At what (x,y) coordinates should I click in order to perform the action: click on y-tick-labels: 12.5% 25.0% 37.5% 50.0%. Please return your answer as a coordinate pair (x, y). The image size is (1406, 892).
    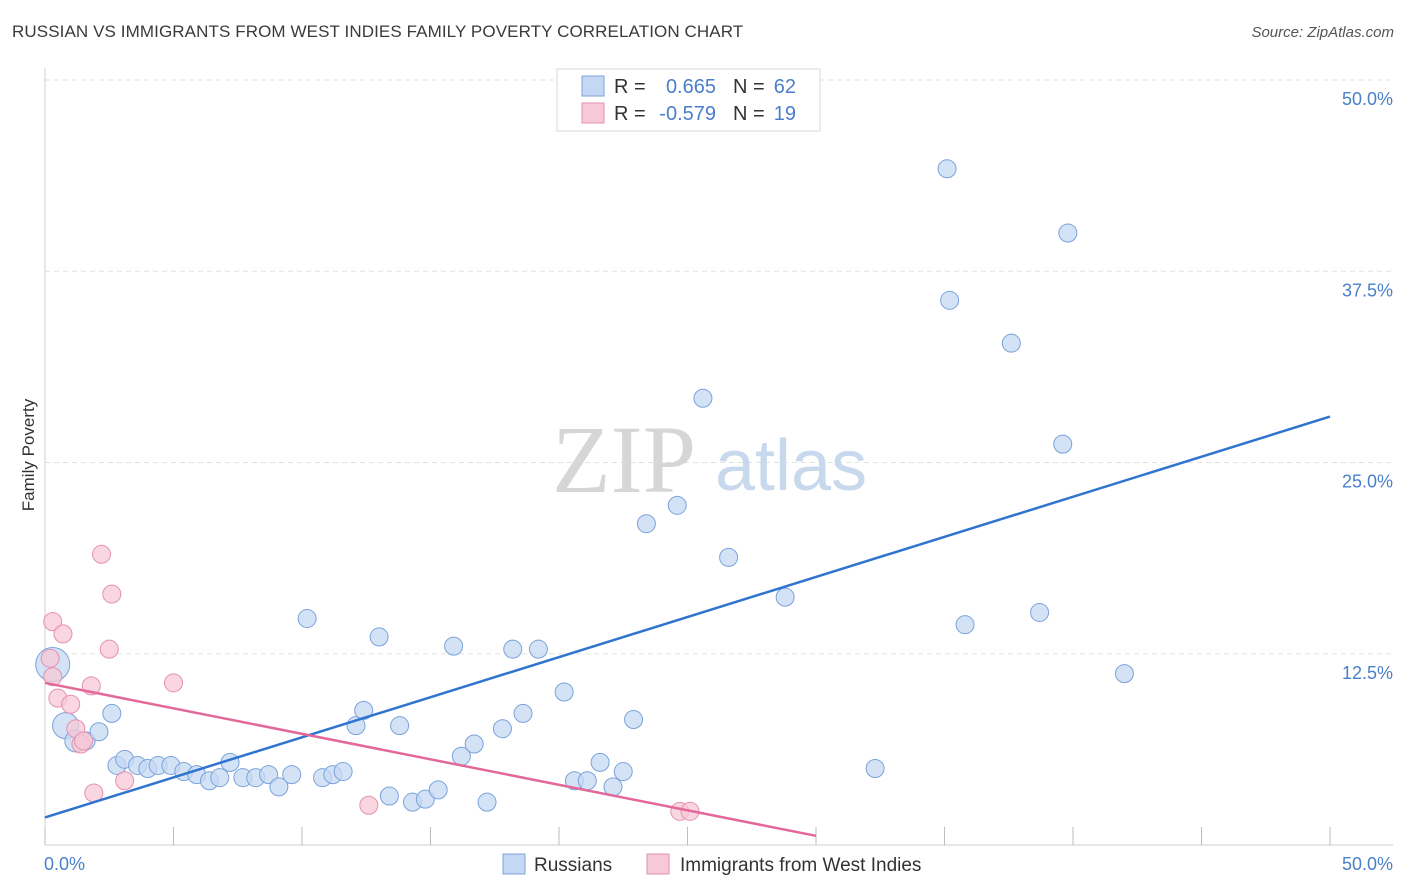
    Looking at the image, I should click on (1367, 386).